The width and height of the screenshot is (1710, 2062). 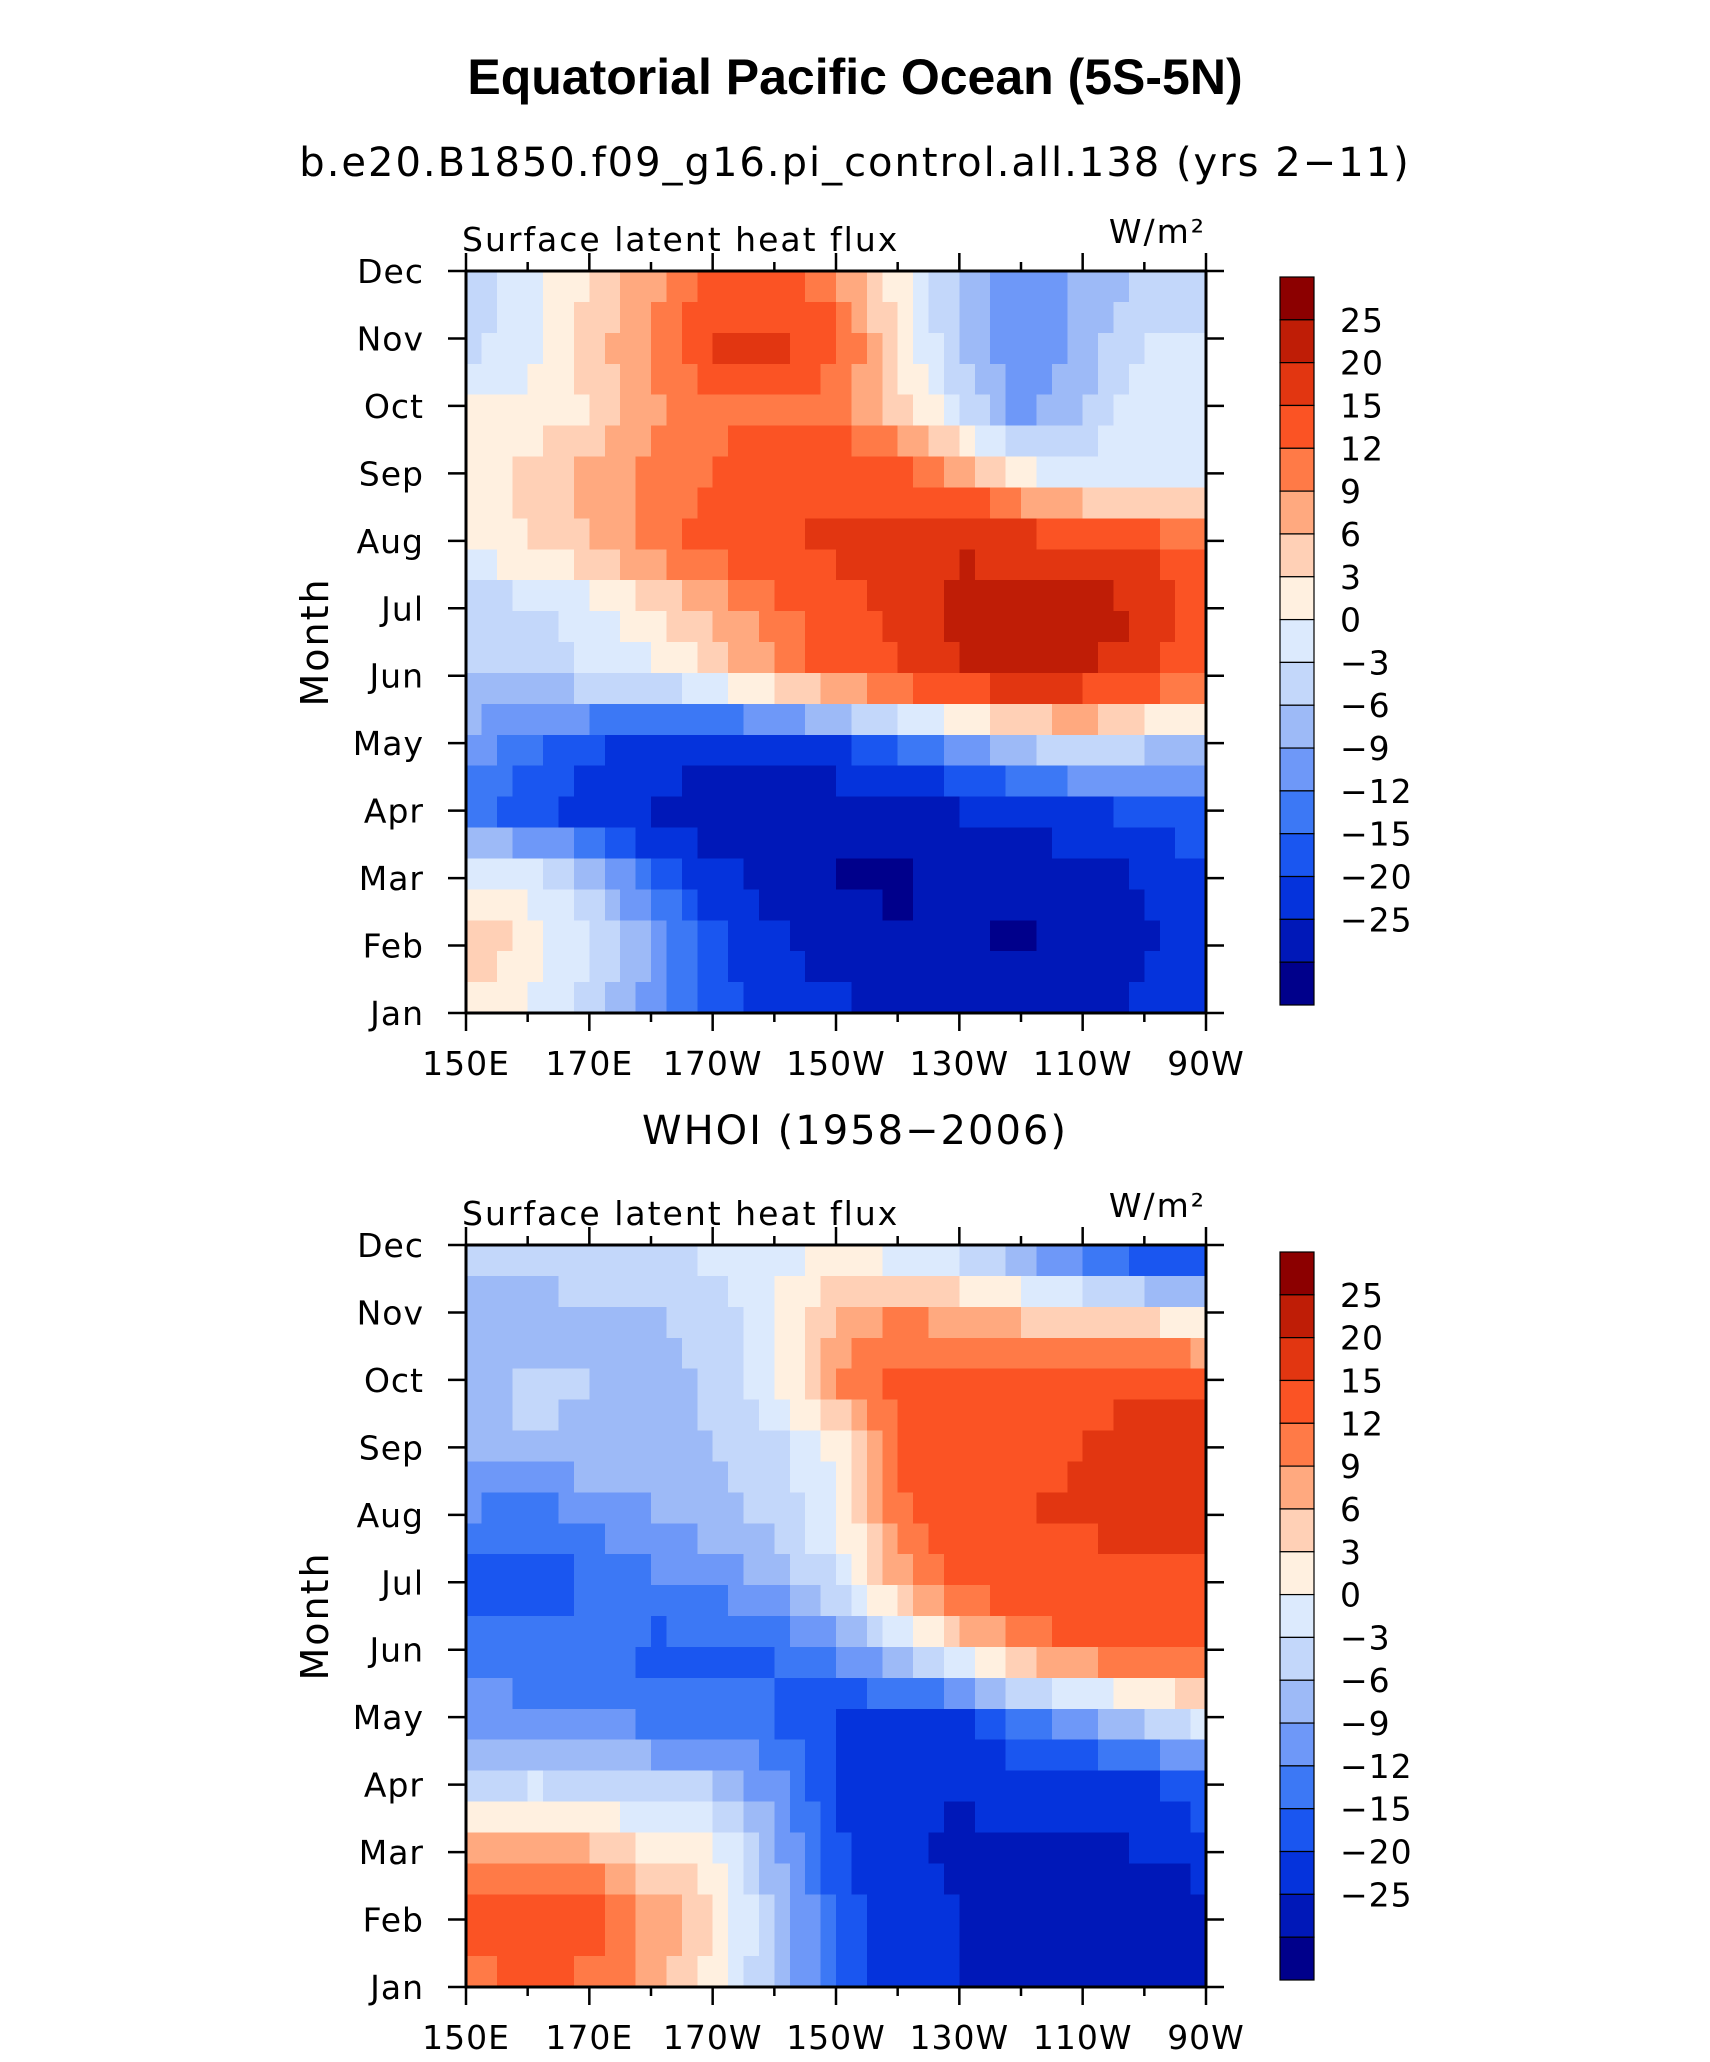 I want to click on x-tick-label: 170W, so click(x=713, y=1063).